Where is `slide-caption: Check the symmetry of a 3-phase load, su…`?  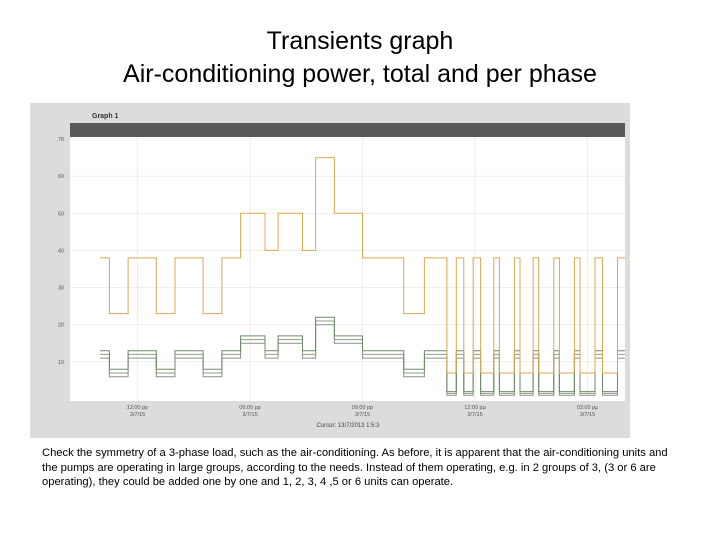
slide-caption: Check the symmetry of a 3-phase load, su… is located at coordinates (355, 467).